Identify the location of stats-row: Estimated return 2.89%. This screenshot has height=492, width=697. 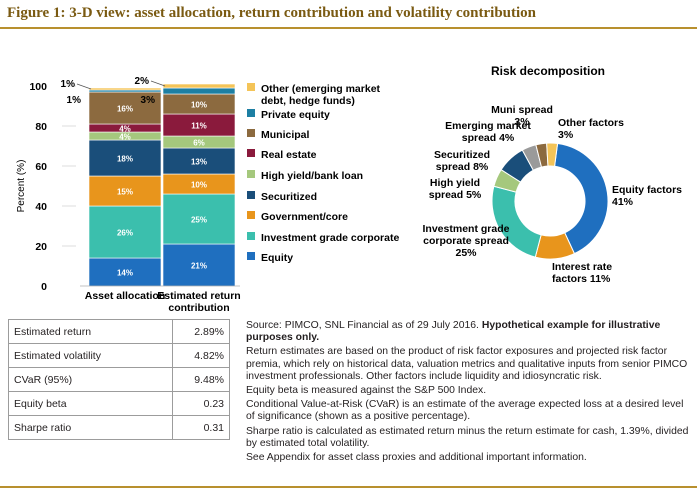
(119, 331).